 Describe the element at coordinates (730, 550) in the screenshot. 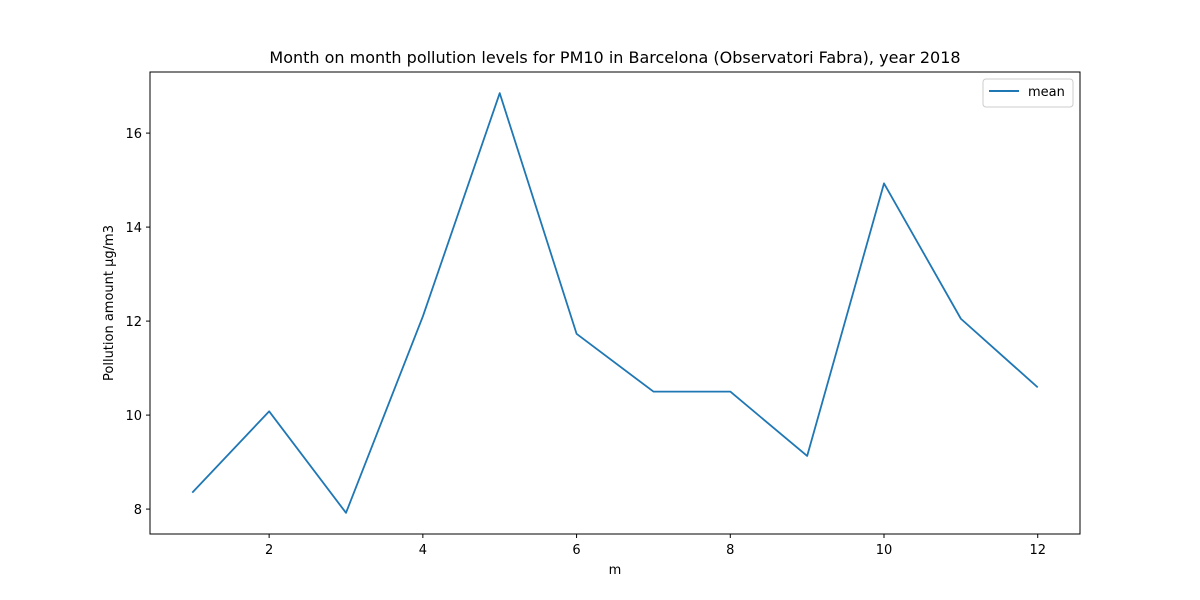

I see `x-tick-label: 8` at that location.